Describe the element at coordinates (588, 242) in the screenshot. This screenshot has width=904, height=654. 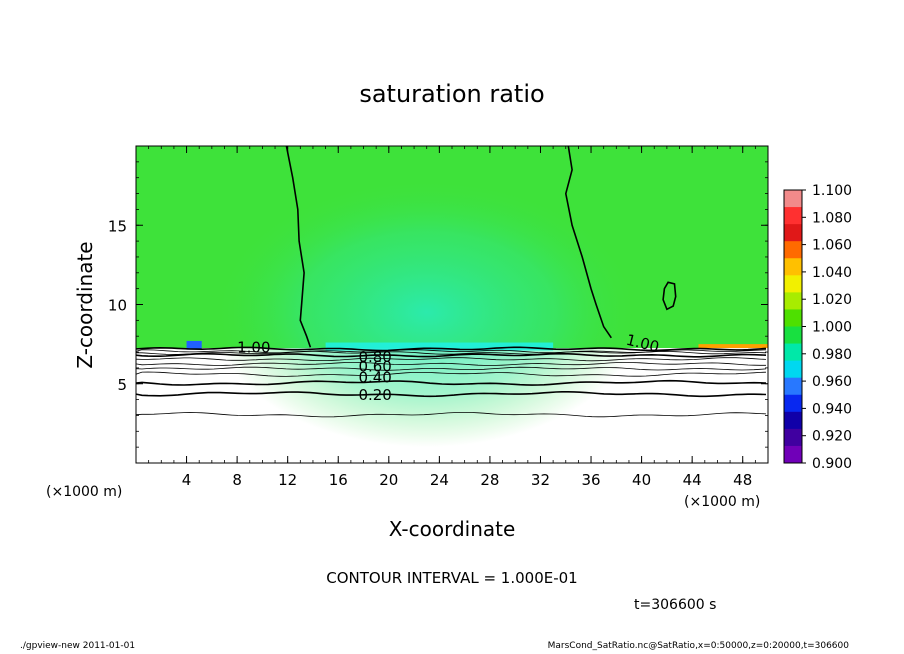
I see `contour-line-right` at that location.